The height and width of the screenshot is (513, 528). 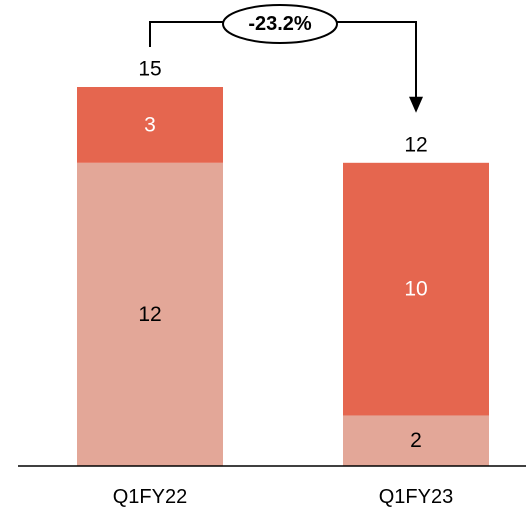 What do you see at coordinates (286, 58) in the screenshot?
I see `change-annotation: -23.2%` at bounding box center [286, 58].